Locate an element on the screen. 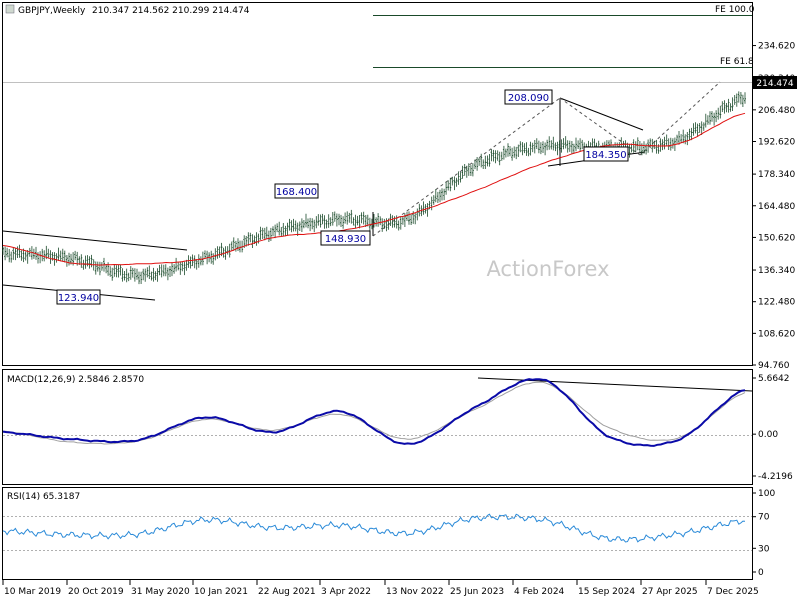  rsi-tick-label: 100 is located at coordinates (766, 494).